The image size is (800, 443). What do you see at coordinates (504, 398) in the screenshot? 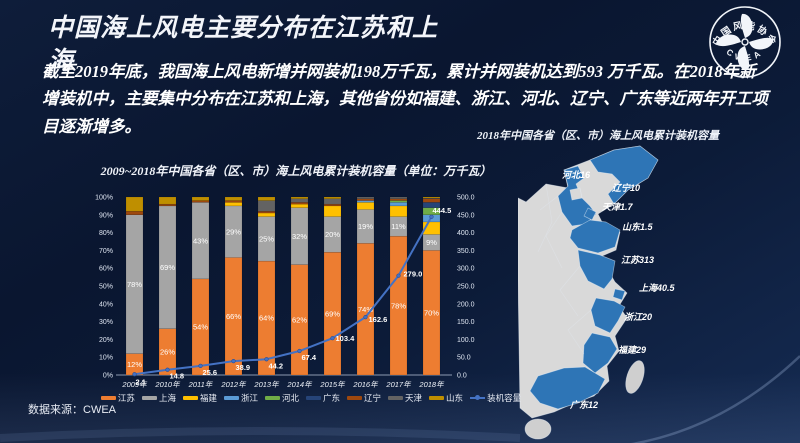
I see `legend-label: 装机容量` at bounding box center [504, 398].